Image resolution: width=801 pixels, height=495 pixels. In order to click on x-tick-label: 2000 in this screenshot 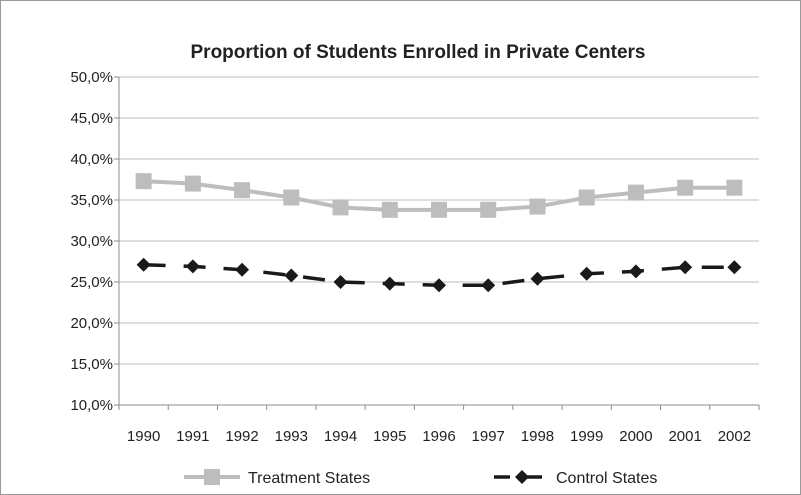, I will do `click(635, 436)`.